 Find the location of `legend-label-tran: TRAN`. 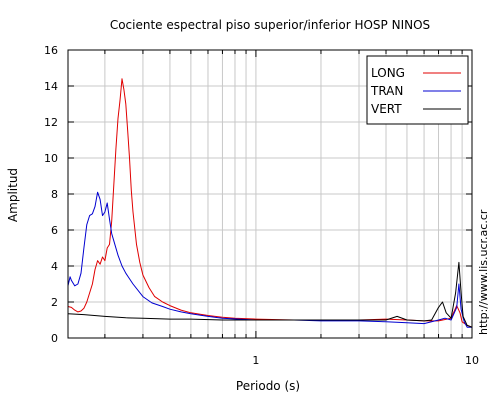

legend-label-tran: TRAN is located at coordinates (386, 91).